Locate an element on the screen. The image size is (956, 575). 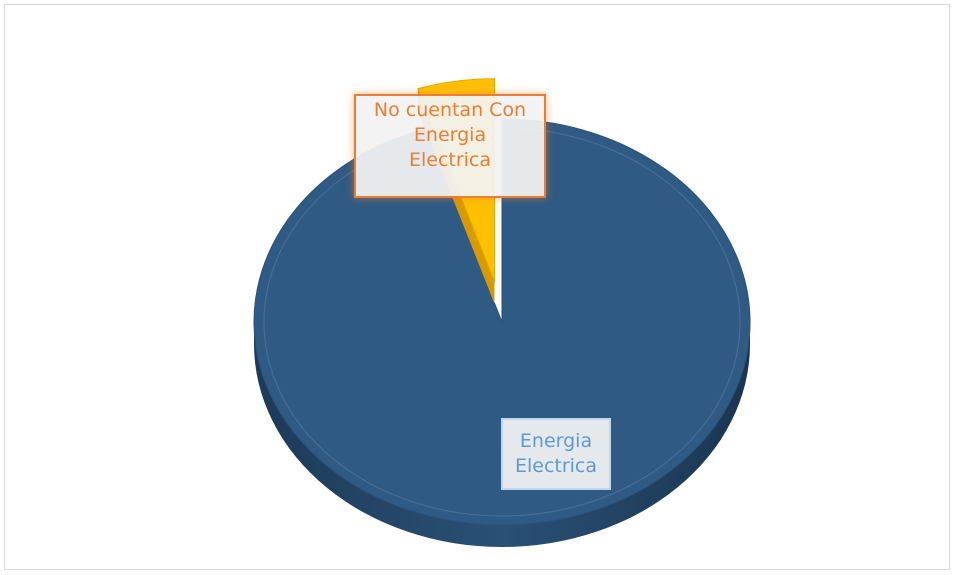
data-label-line: No cuentan Con is located at coordinates (450, 110).